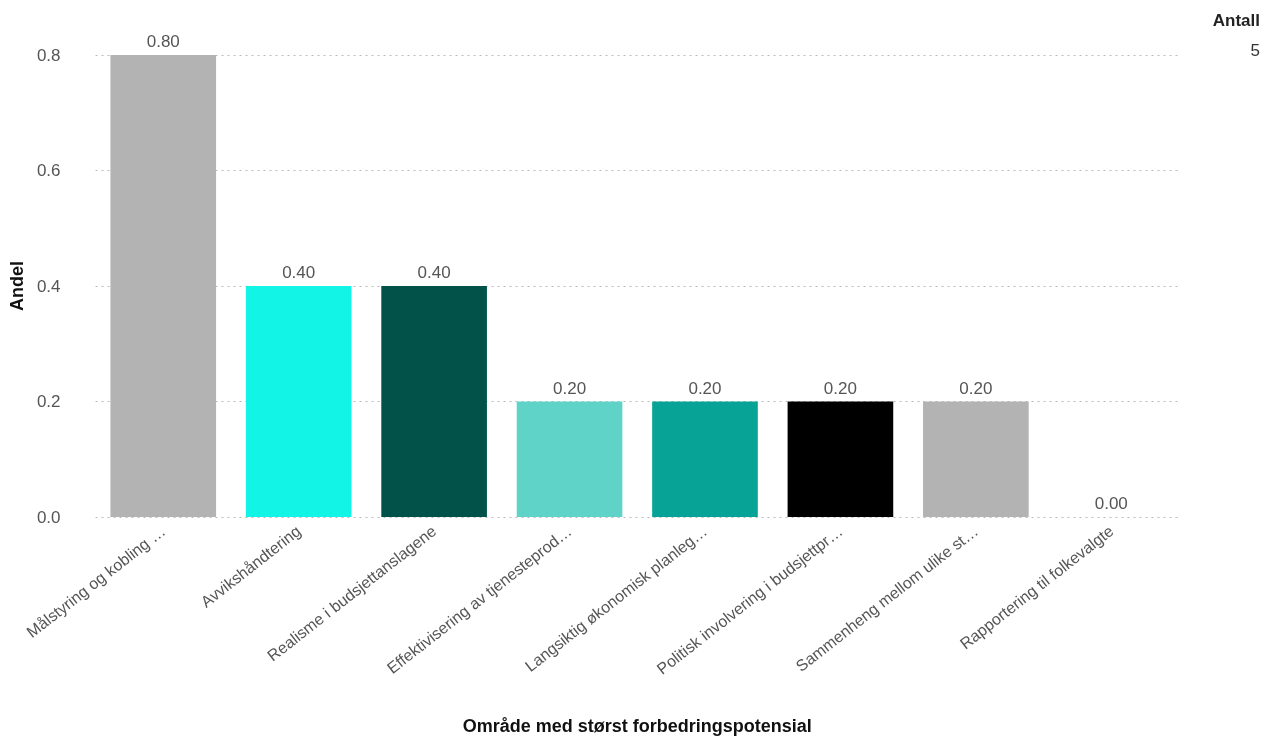 The image size is (1284, 740). What do you see at coordinates (48, 286) in the screenshot?
I see `y-tick-label: 0.4` at bounding box center [48, 286].